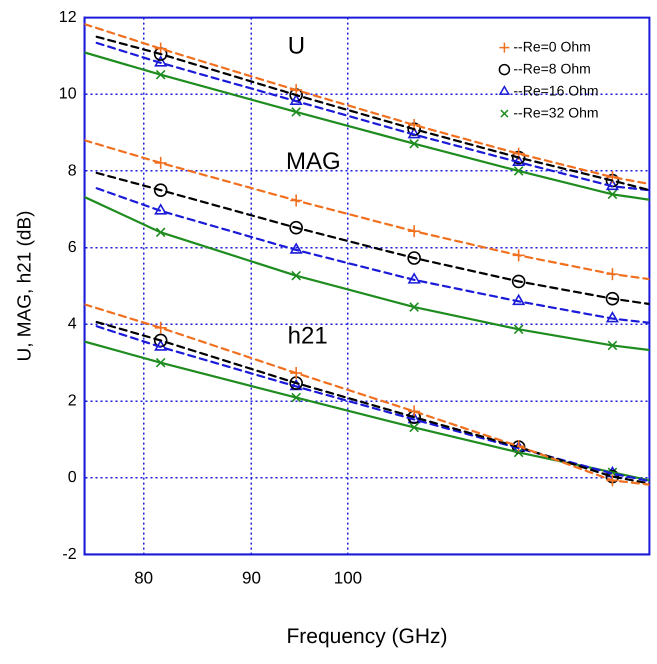  Describe the element at coordinates (556, 90) in the screenshot. I see `legend-label: --Re=16 Ohm` at that location.